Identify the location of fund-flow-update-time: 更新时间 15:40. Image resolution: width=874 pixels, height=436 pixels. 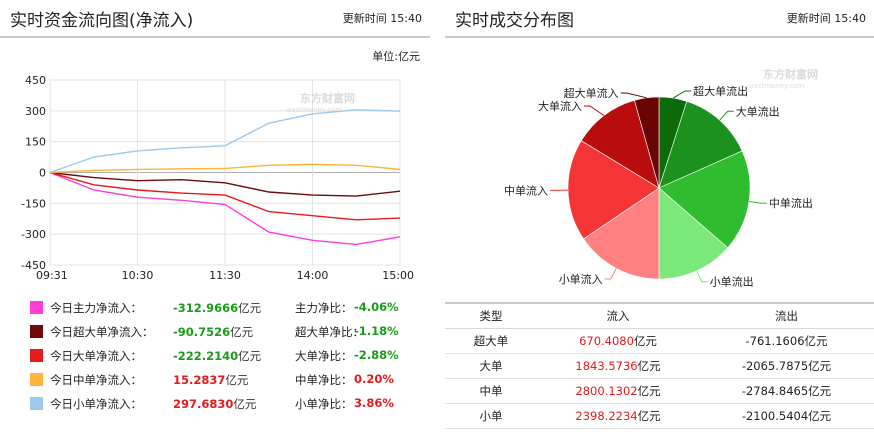
(382, 18).